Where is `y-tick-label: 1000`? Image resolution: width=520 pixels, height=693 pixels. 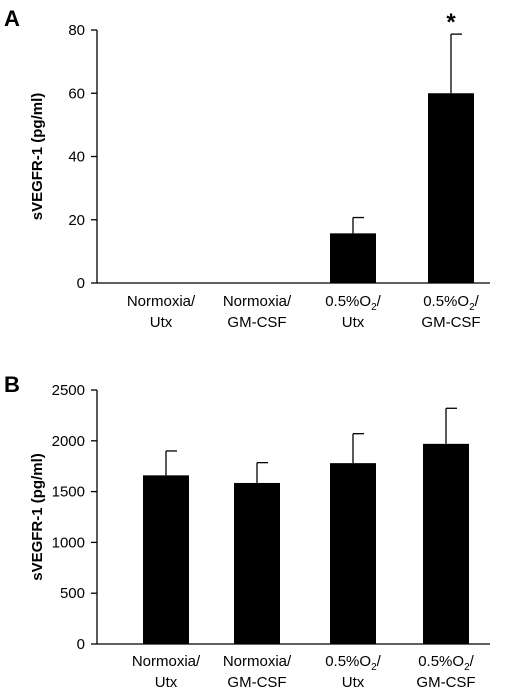 y-tick-label: 1000 is located at coordinates (68, 542).